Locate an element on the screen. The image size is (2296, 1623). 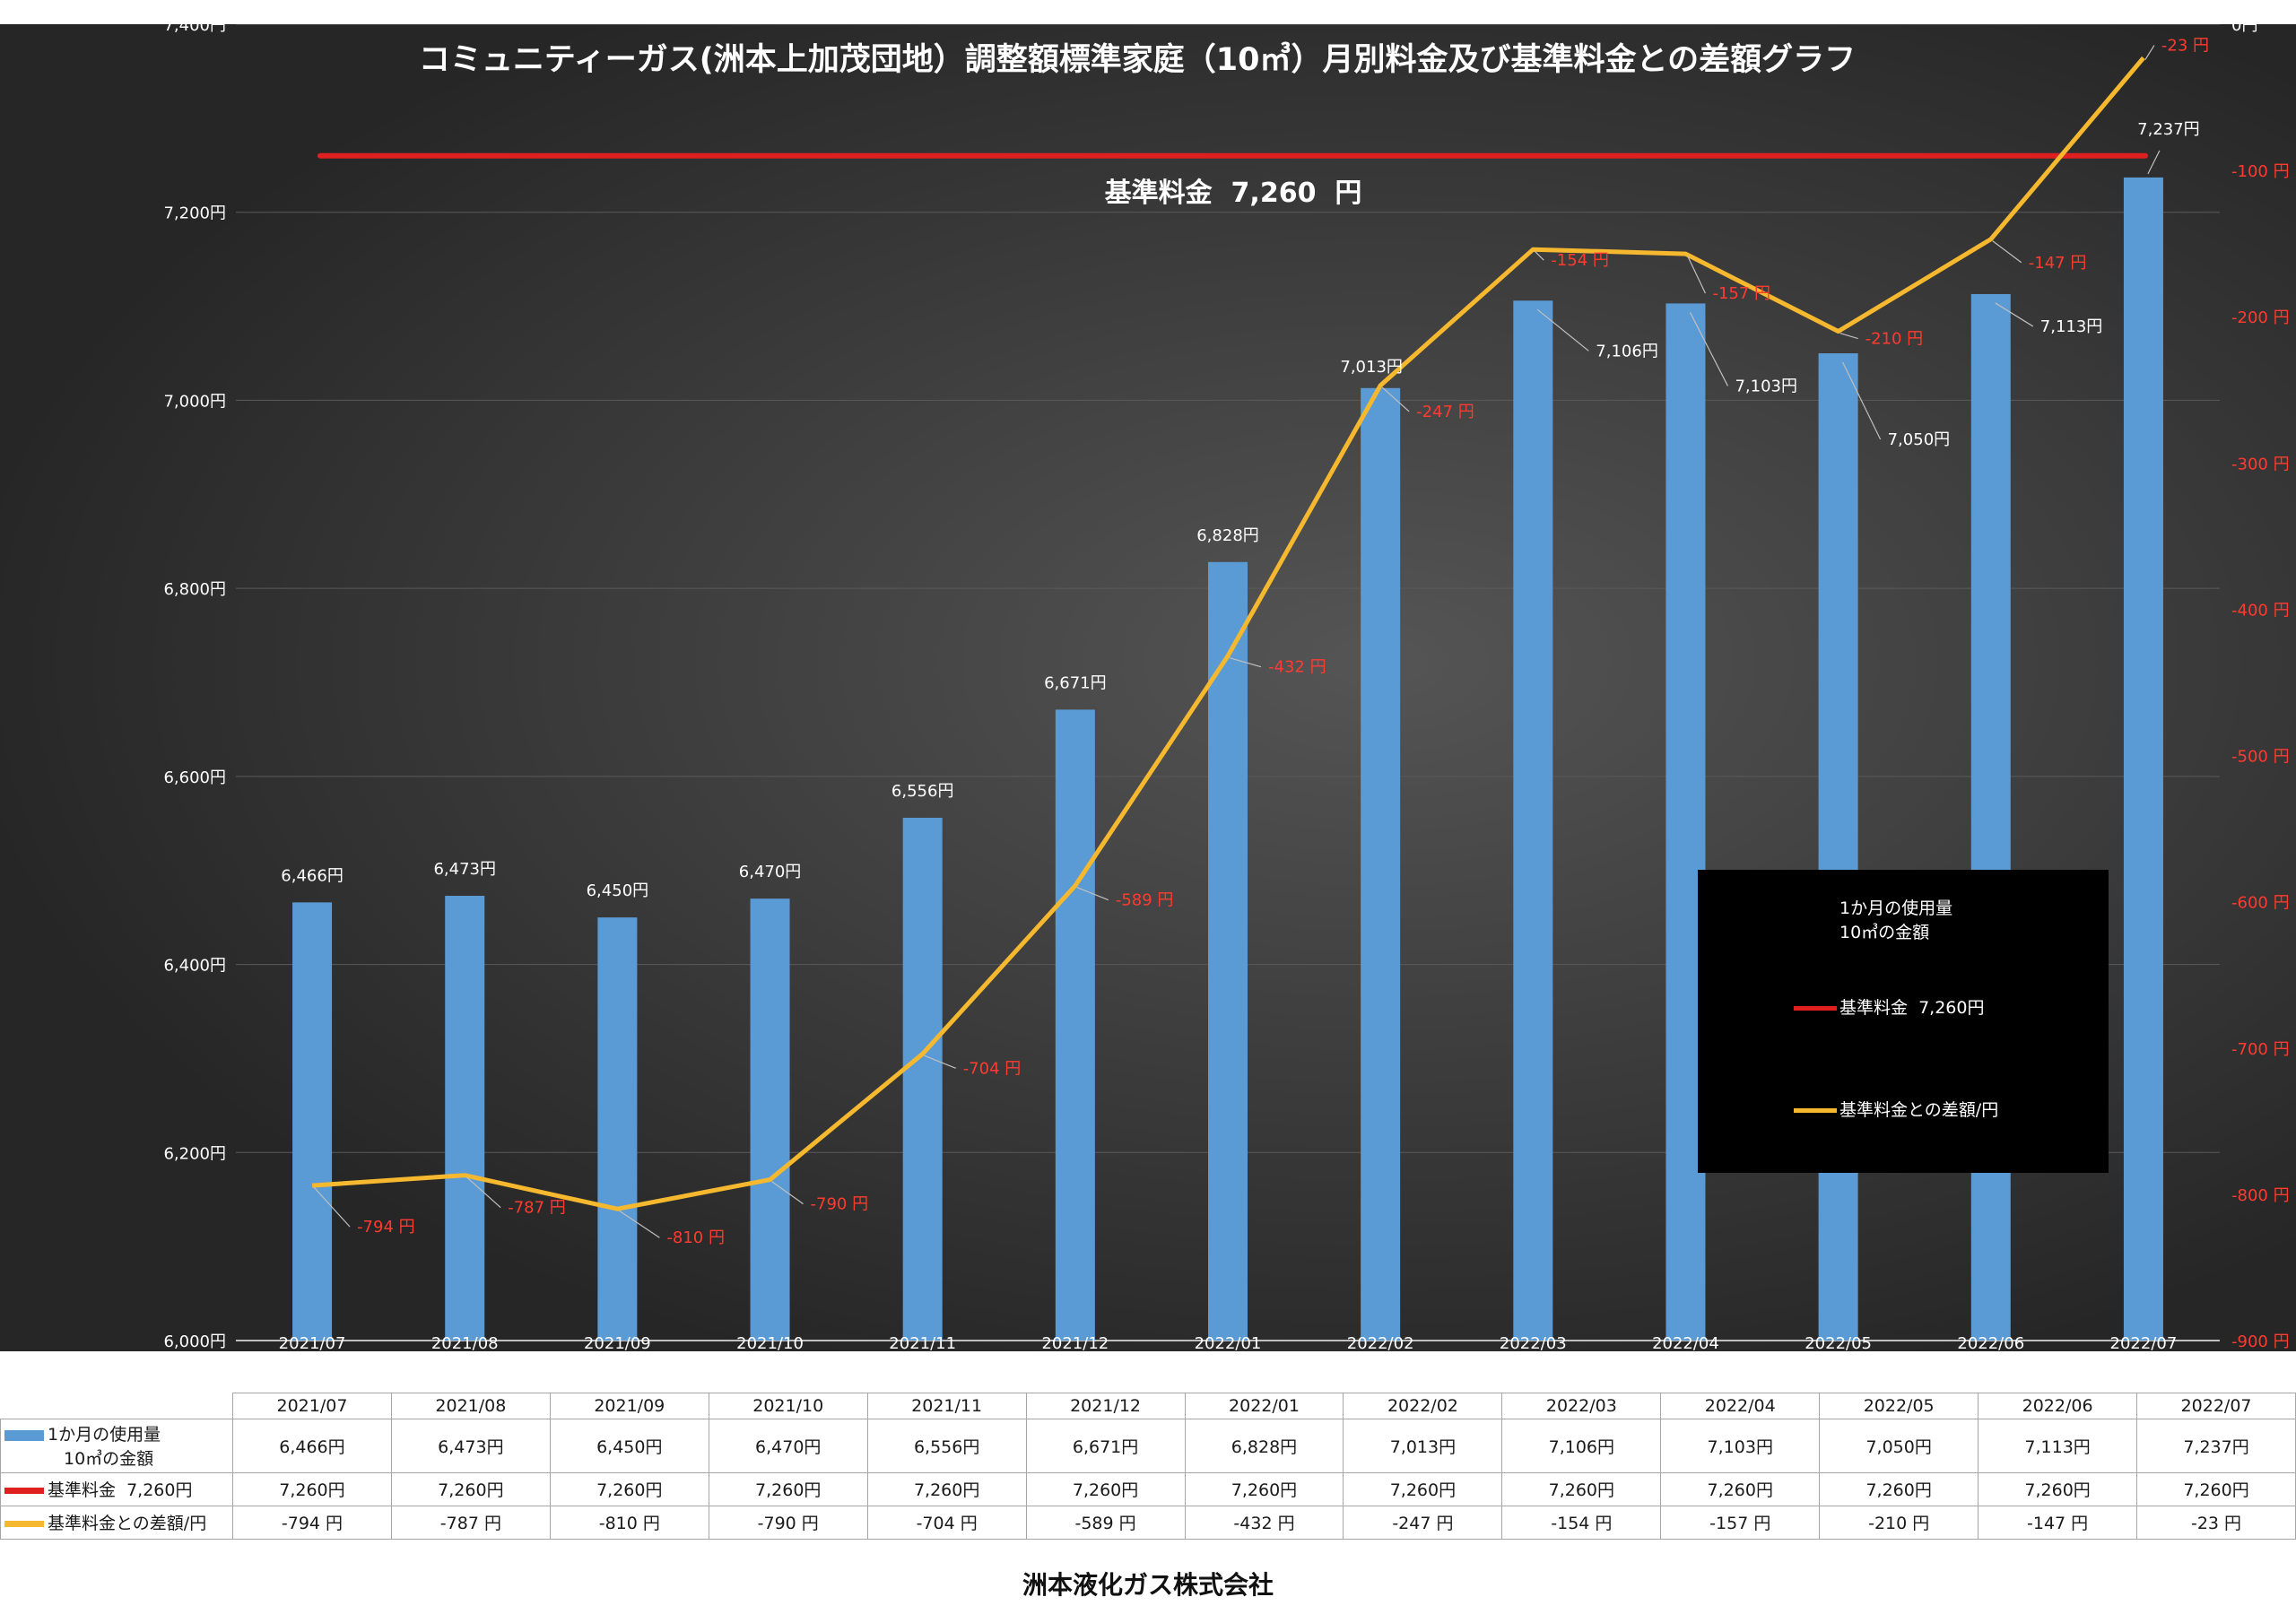
left-axis-tick-label: 6,600円 is located at coordinates (194, 777).